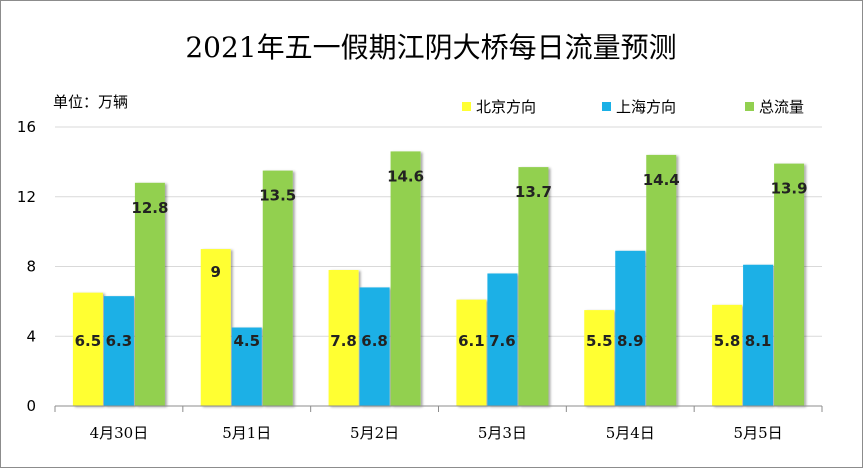 This screenshot has width=863, height=468. What do you see at coordinates (471, 341) in the screenshot?
I see `data-label: 6.1` at bounding box center [471, 341].